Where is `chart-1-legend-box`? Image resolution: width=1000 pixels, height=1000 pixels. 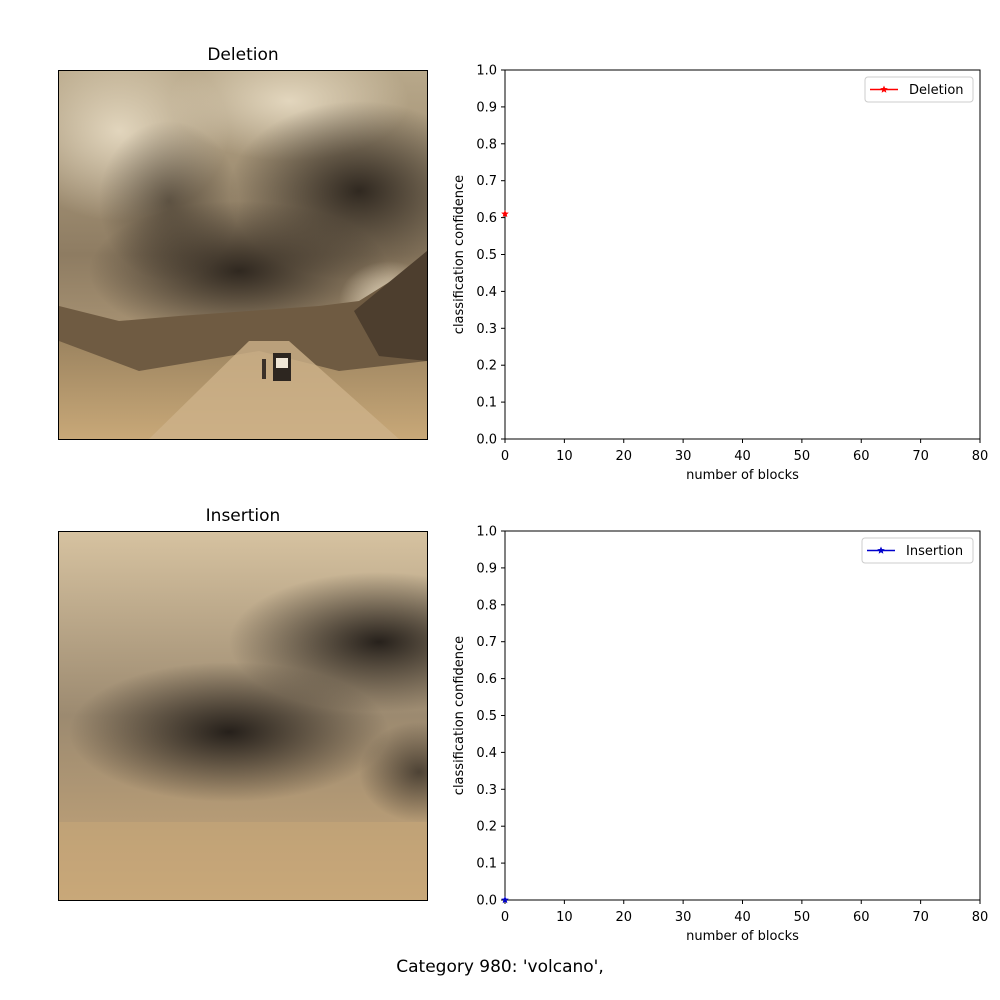
chart-1-legend-box is located at coordinates (919, 89).